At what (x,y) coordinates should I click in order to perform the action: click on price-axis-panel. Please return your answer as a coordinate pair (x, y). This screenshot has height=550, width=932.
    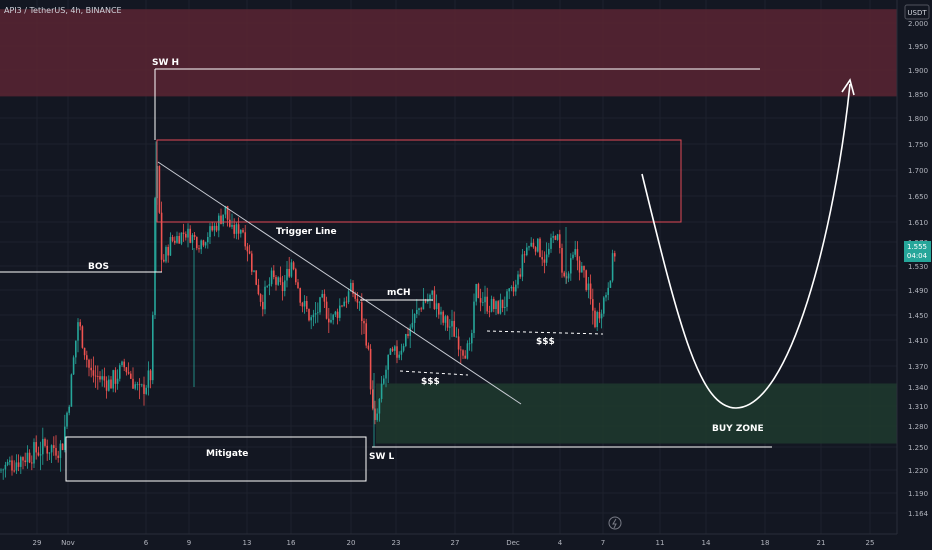
    Looking at the image, I should click on (914, 267).